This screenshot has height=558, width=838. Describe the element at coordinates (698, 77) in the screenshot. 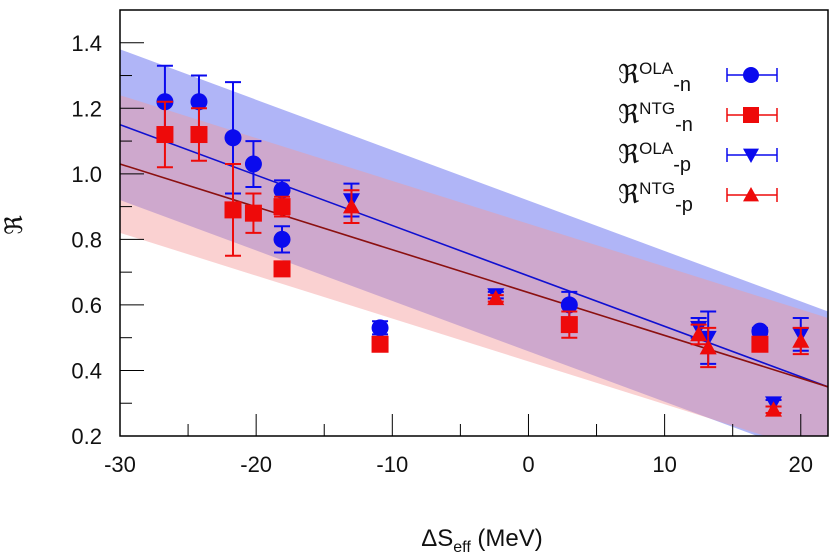

I see `legend-entry: ℜOLA-n` at that location.